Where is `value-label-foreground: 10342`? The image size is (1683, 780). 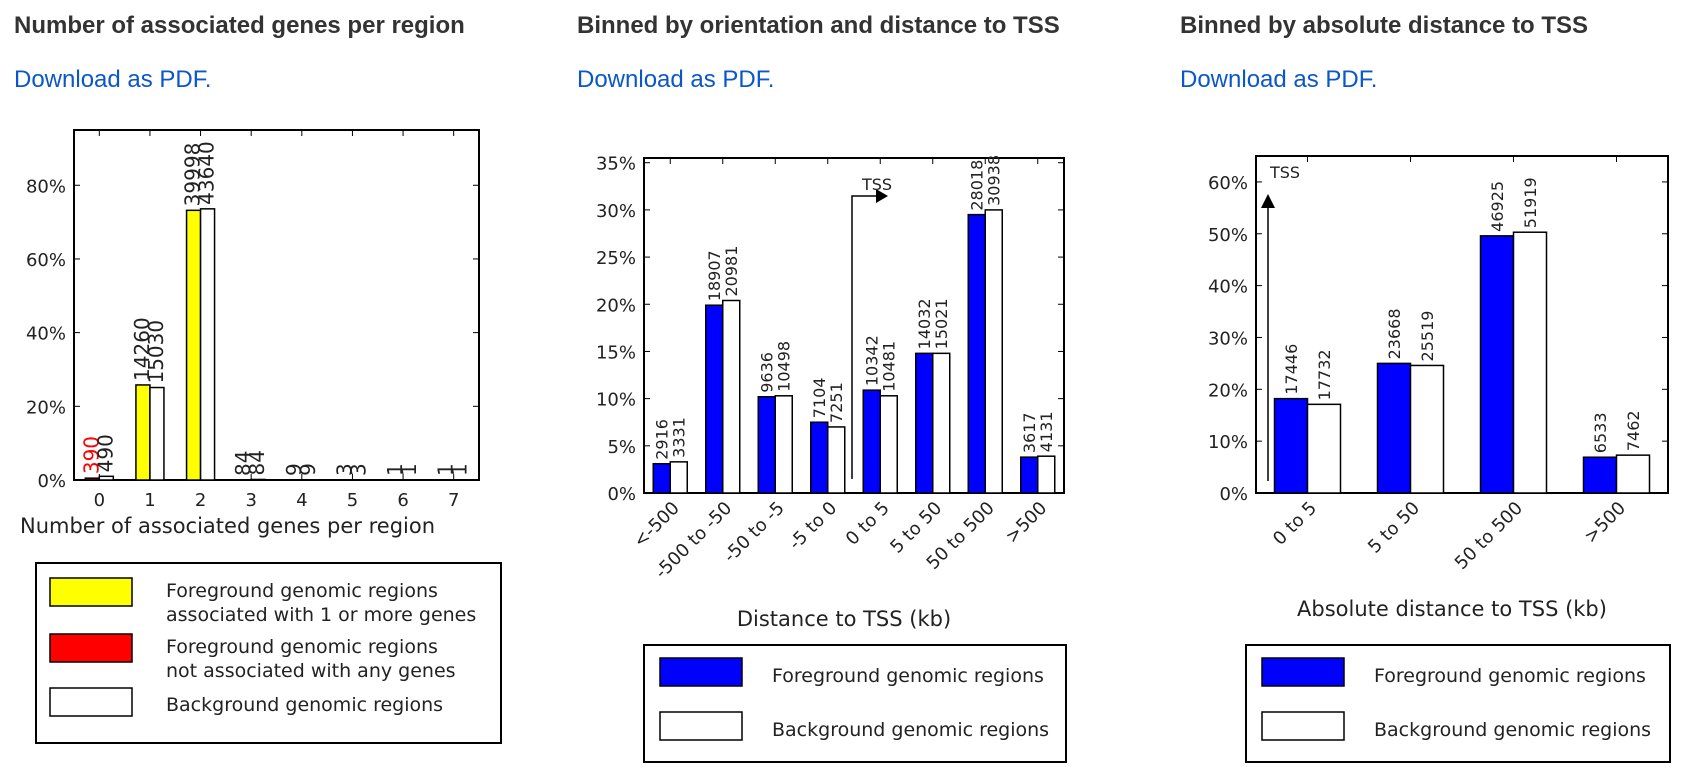
value-label-foreground: 10342 is located at coordinates (872, 360).